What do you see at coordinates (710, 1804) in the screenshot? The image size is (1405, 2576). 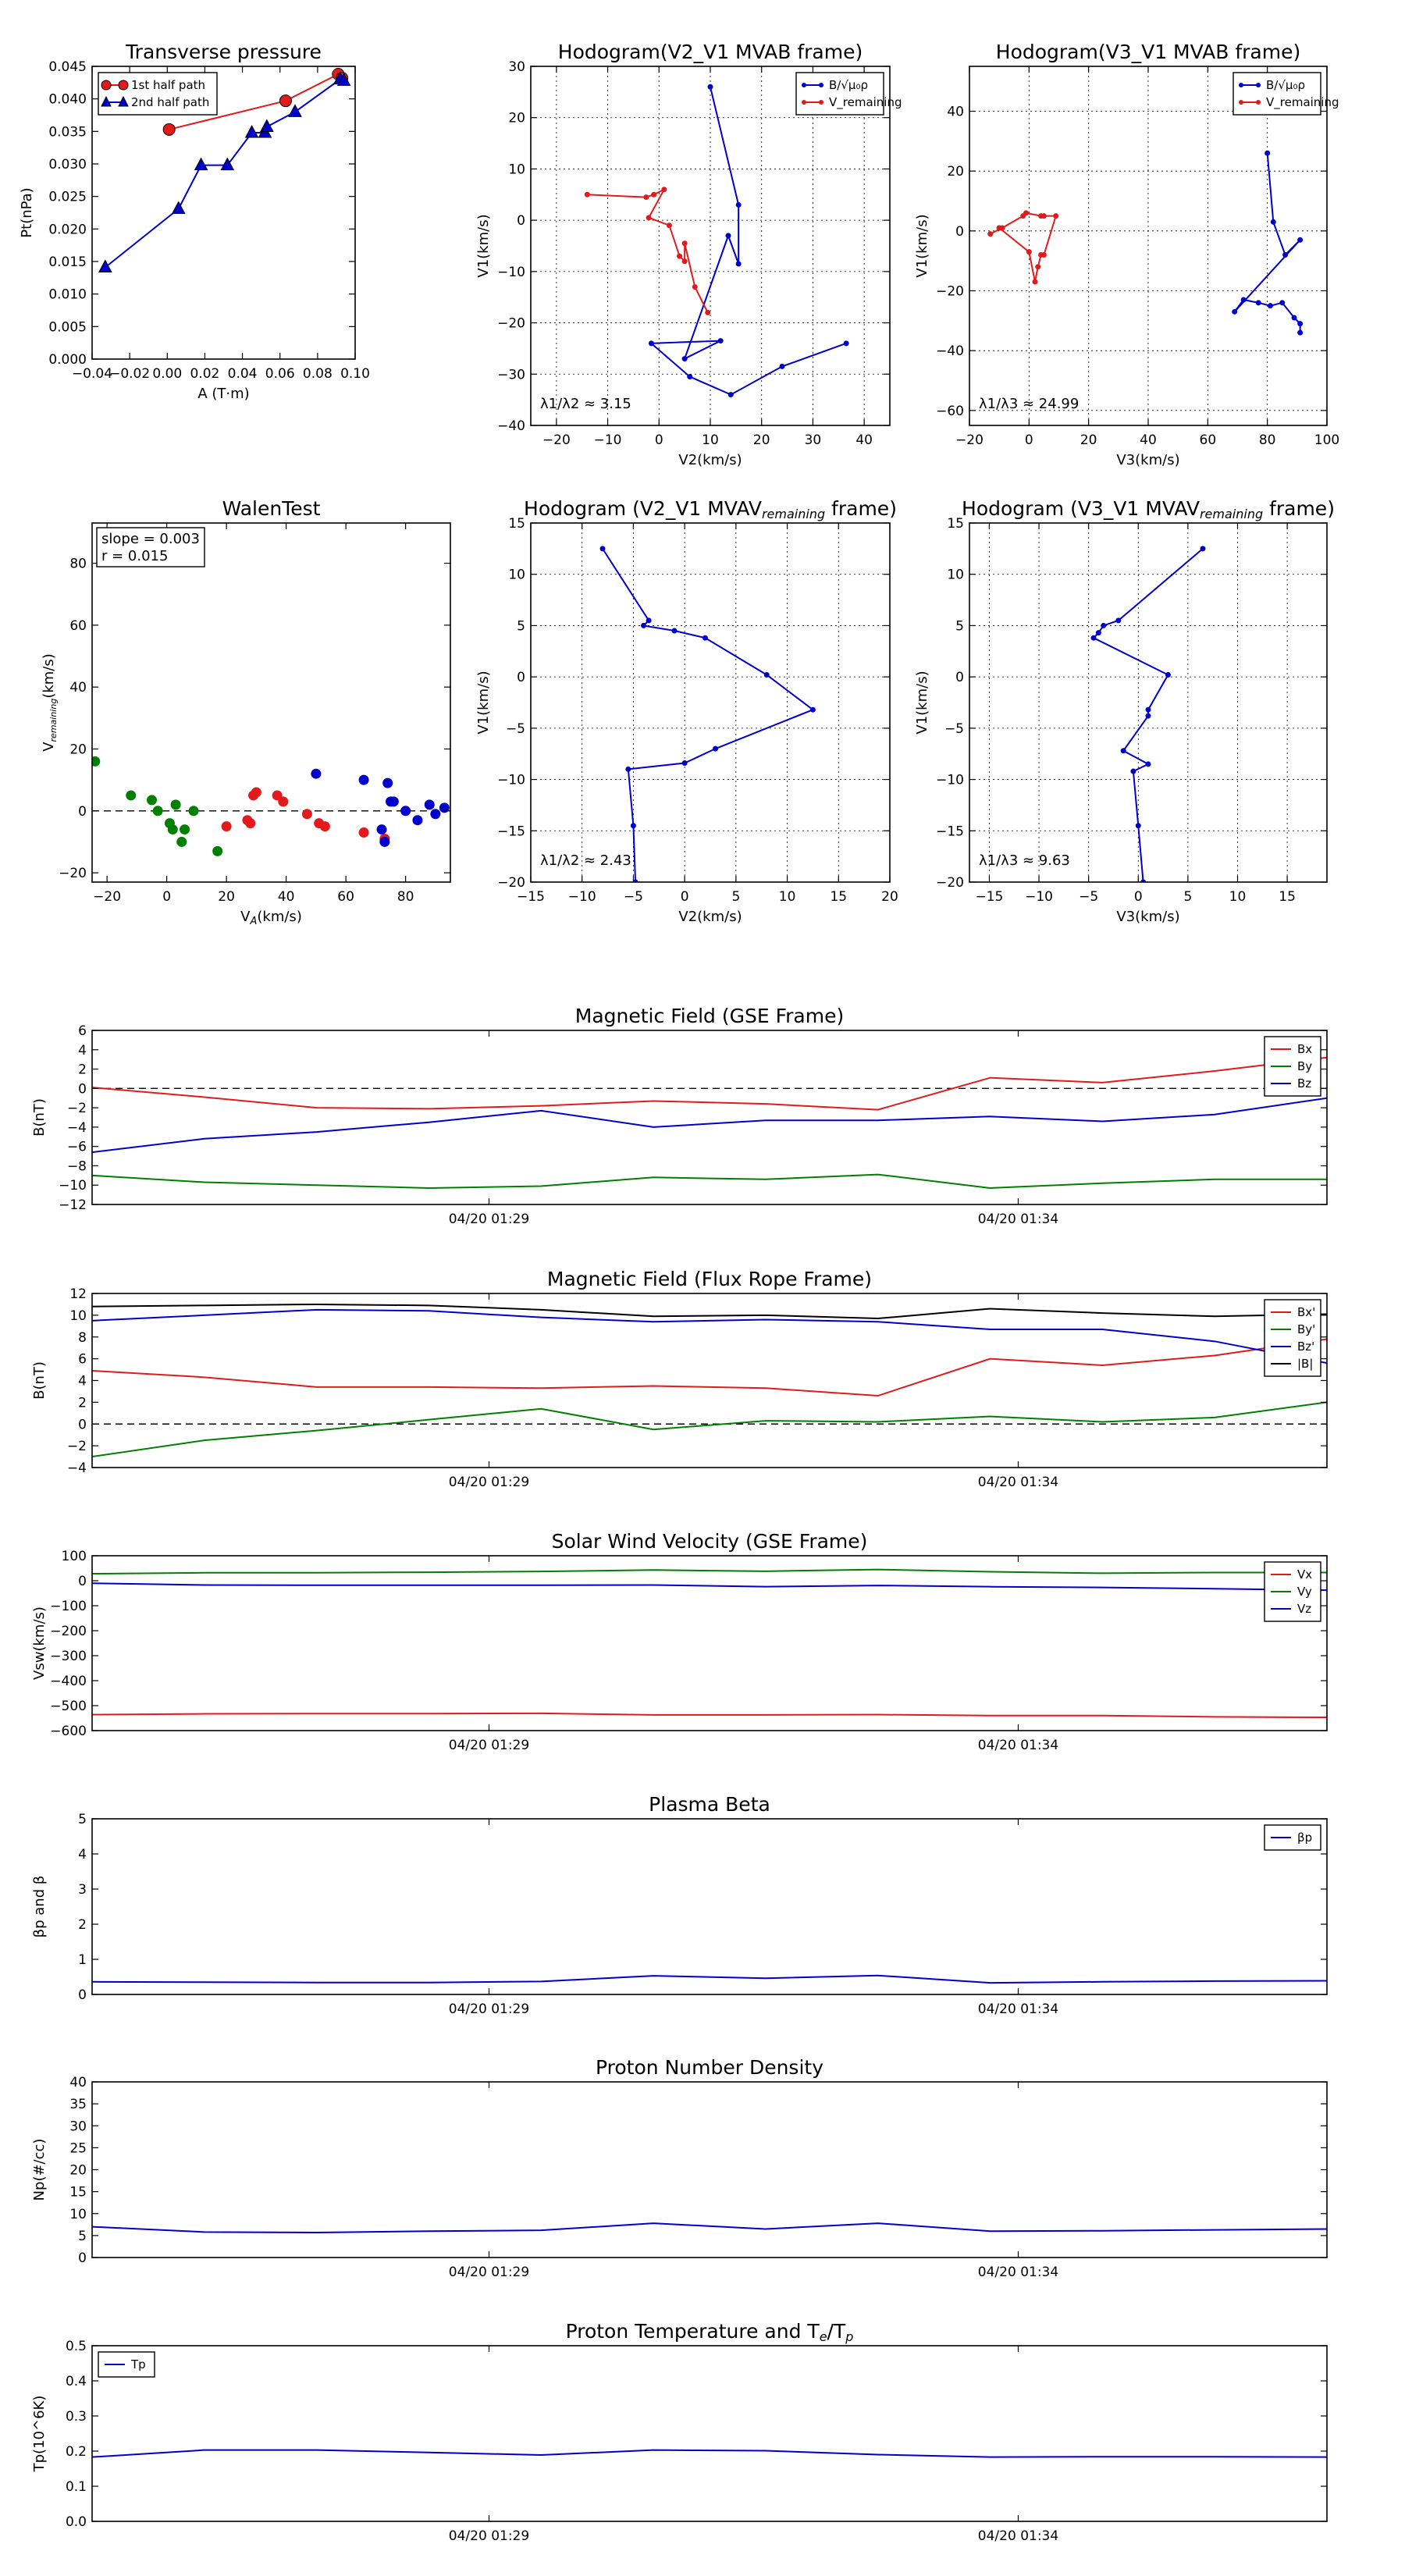 I see `chart-title: Plasma Beta` at bounding box center [710, 1804].